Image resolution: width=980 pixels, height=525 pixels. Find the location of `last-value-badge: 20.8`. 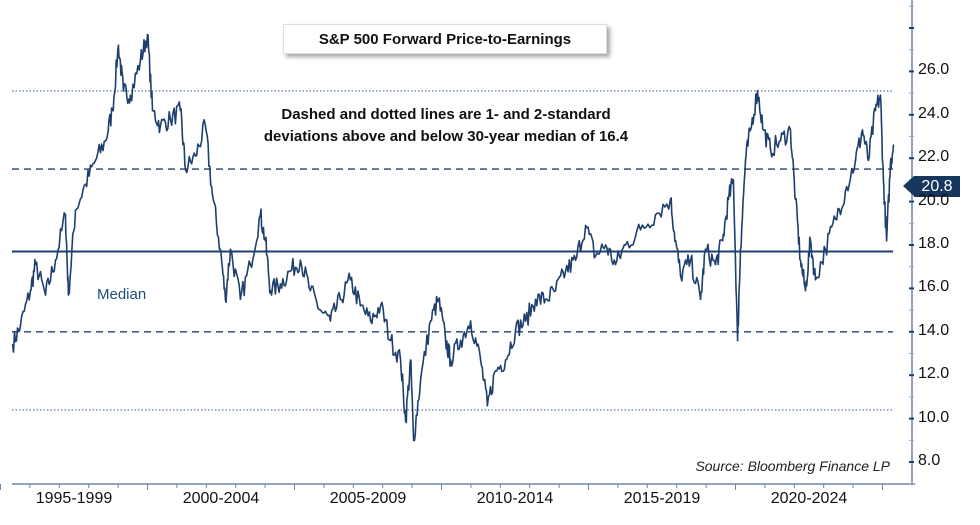

last-value-badge: 20.8 is located at coordinates (931, 186).